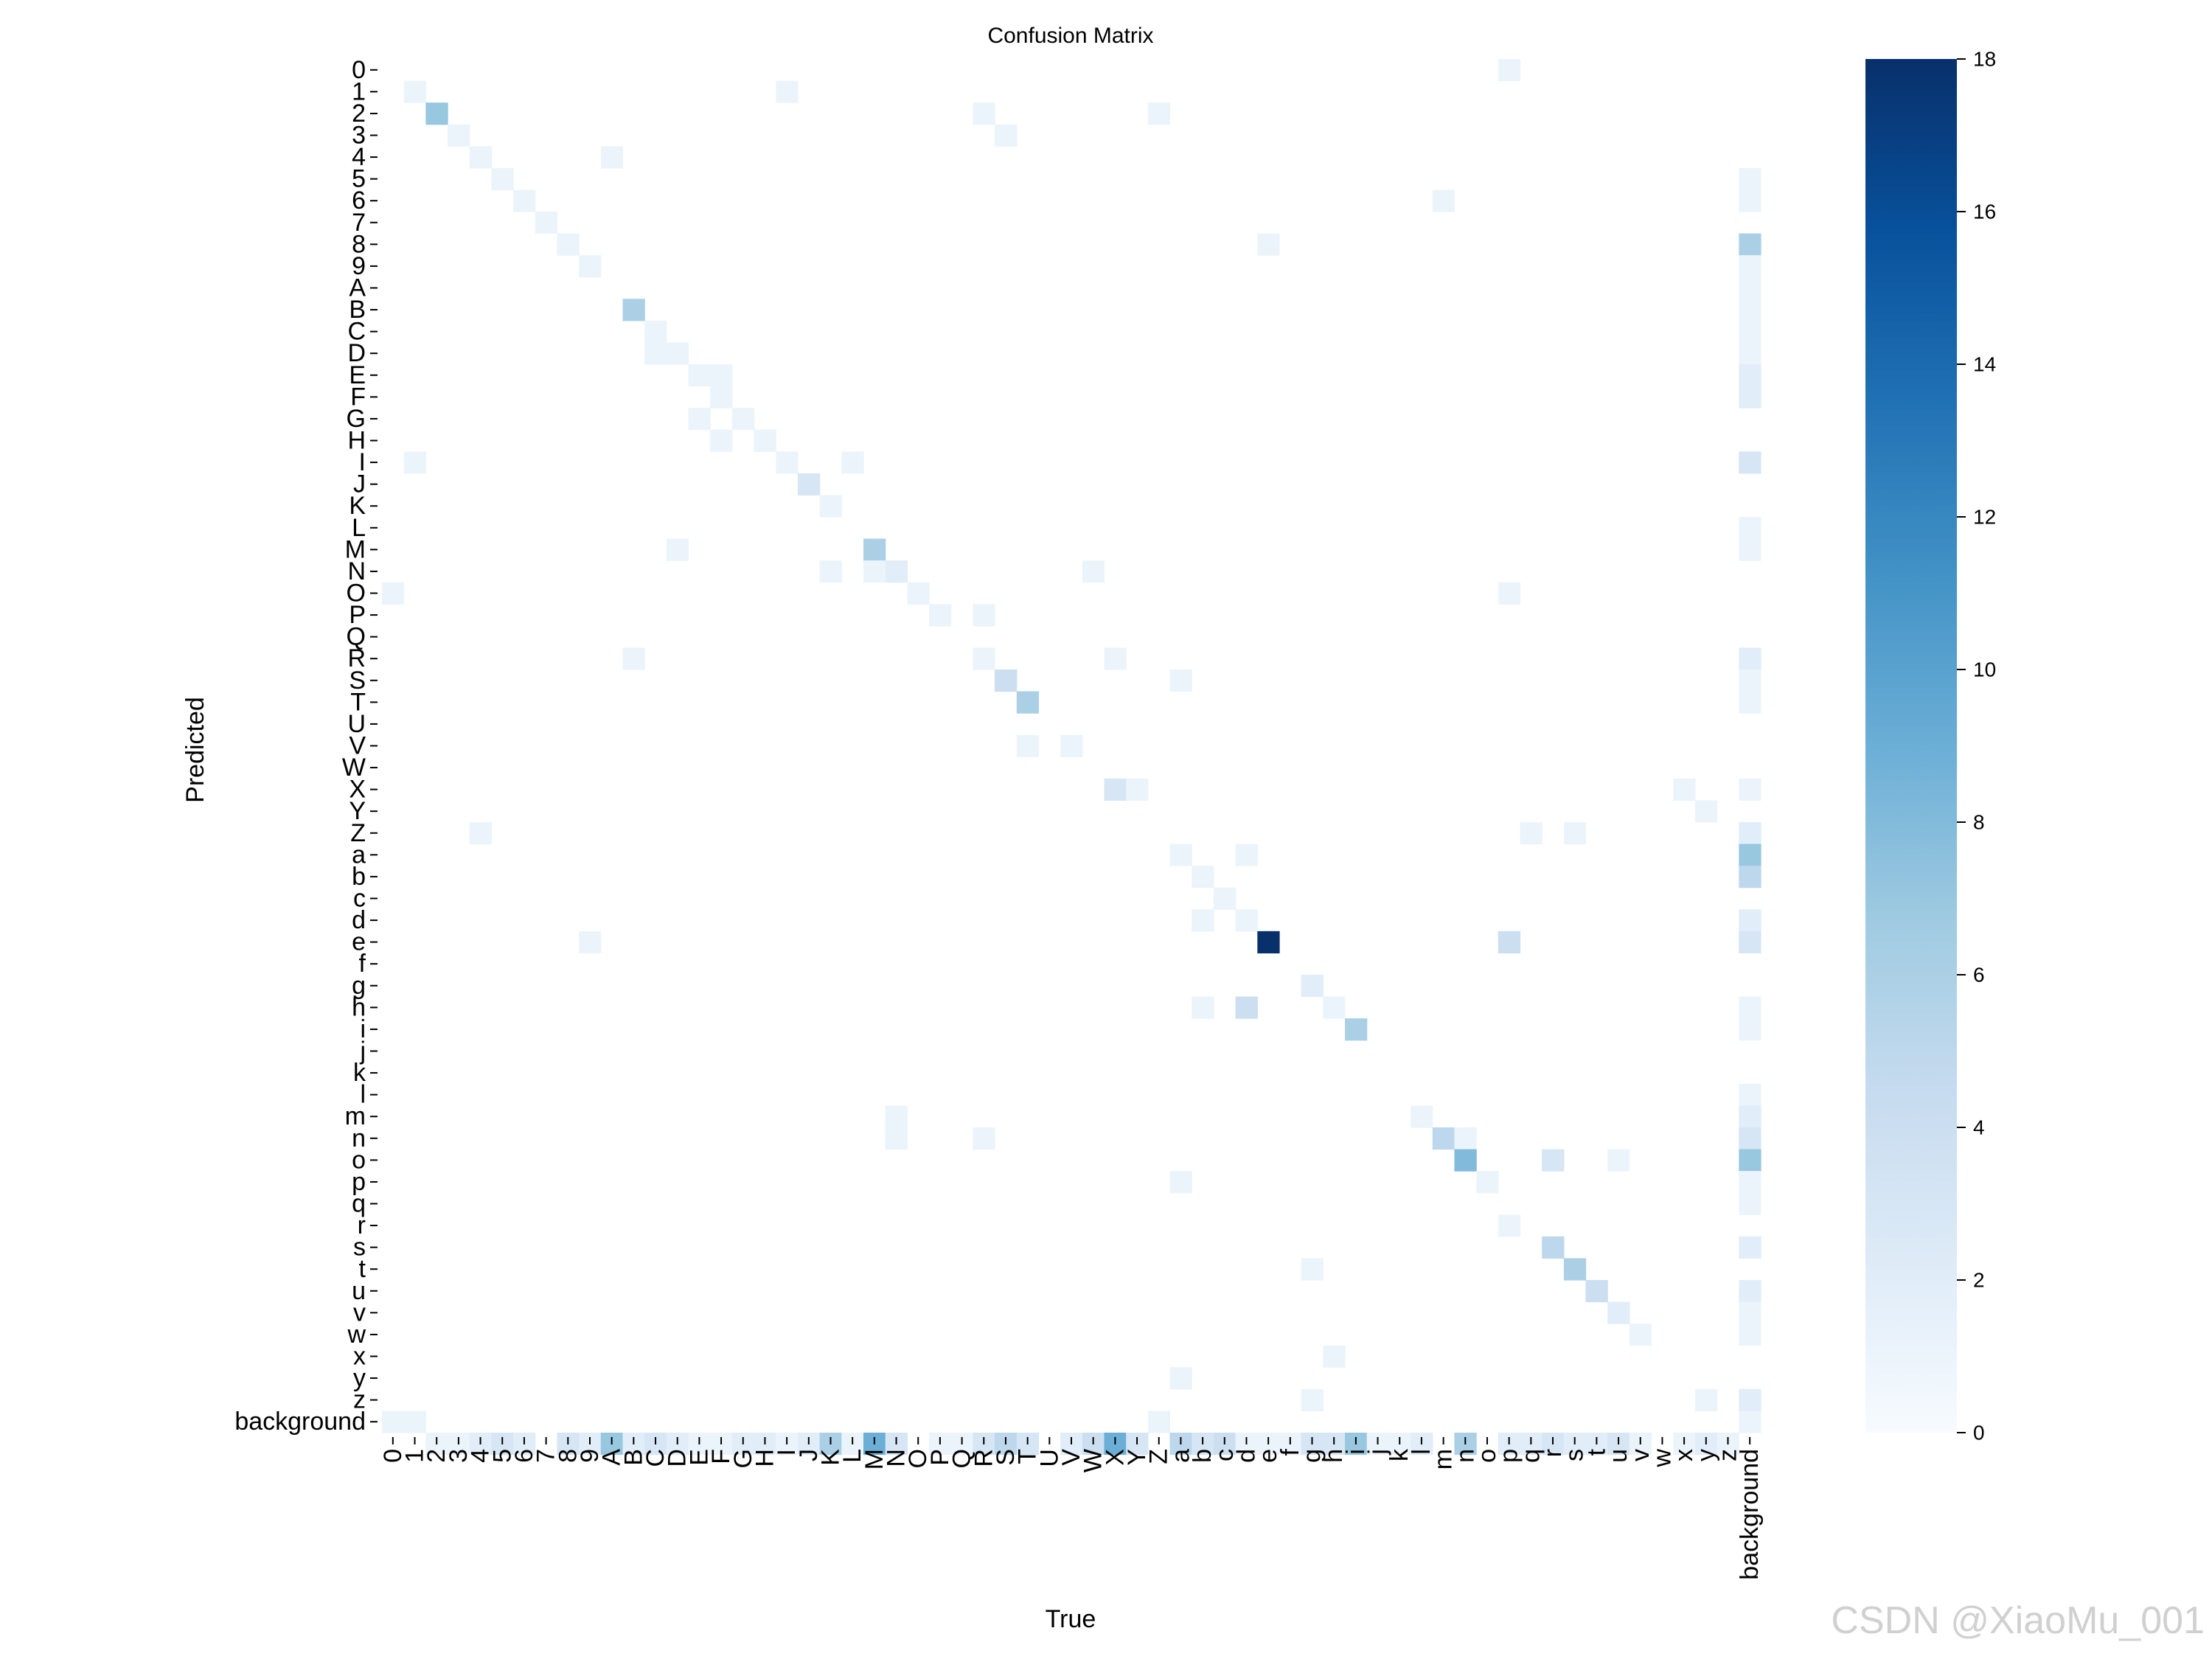 The image size is (2212, 1659). What do you see at coordinates (678, 1458) in the screenshot?
I see `x-tick-label: D` at bounding box center [678, 1458].